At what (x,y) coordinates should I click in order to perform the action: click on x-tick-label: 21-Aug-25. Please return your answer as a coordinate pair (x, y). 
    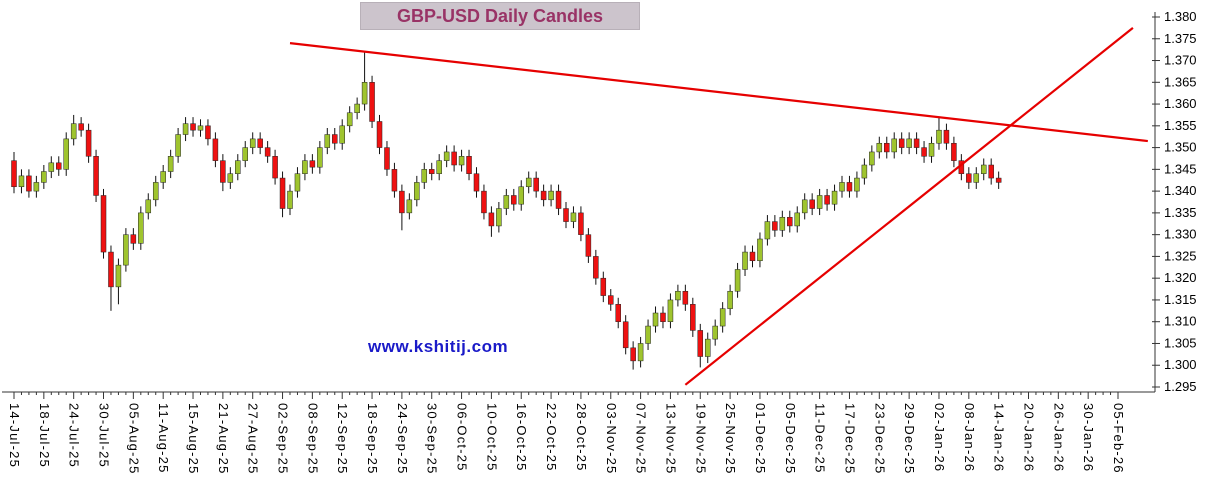
    Looking at the image, I should click on (223, 439).